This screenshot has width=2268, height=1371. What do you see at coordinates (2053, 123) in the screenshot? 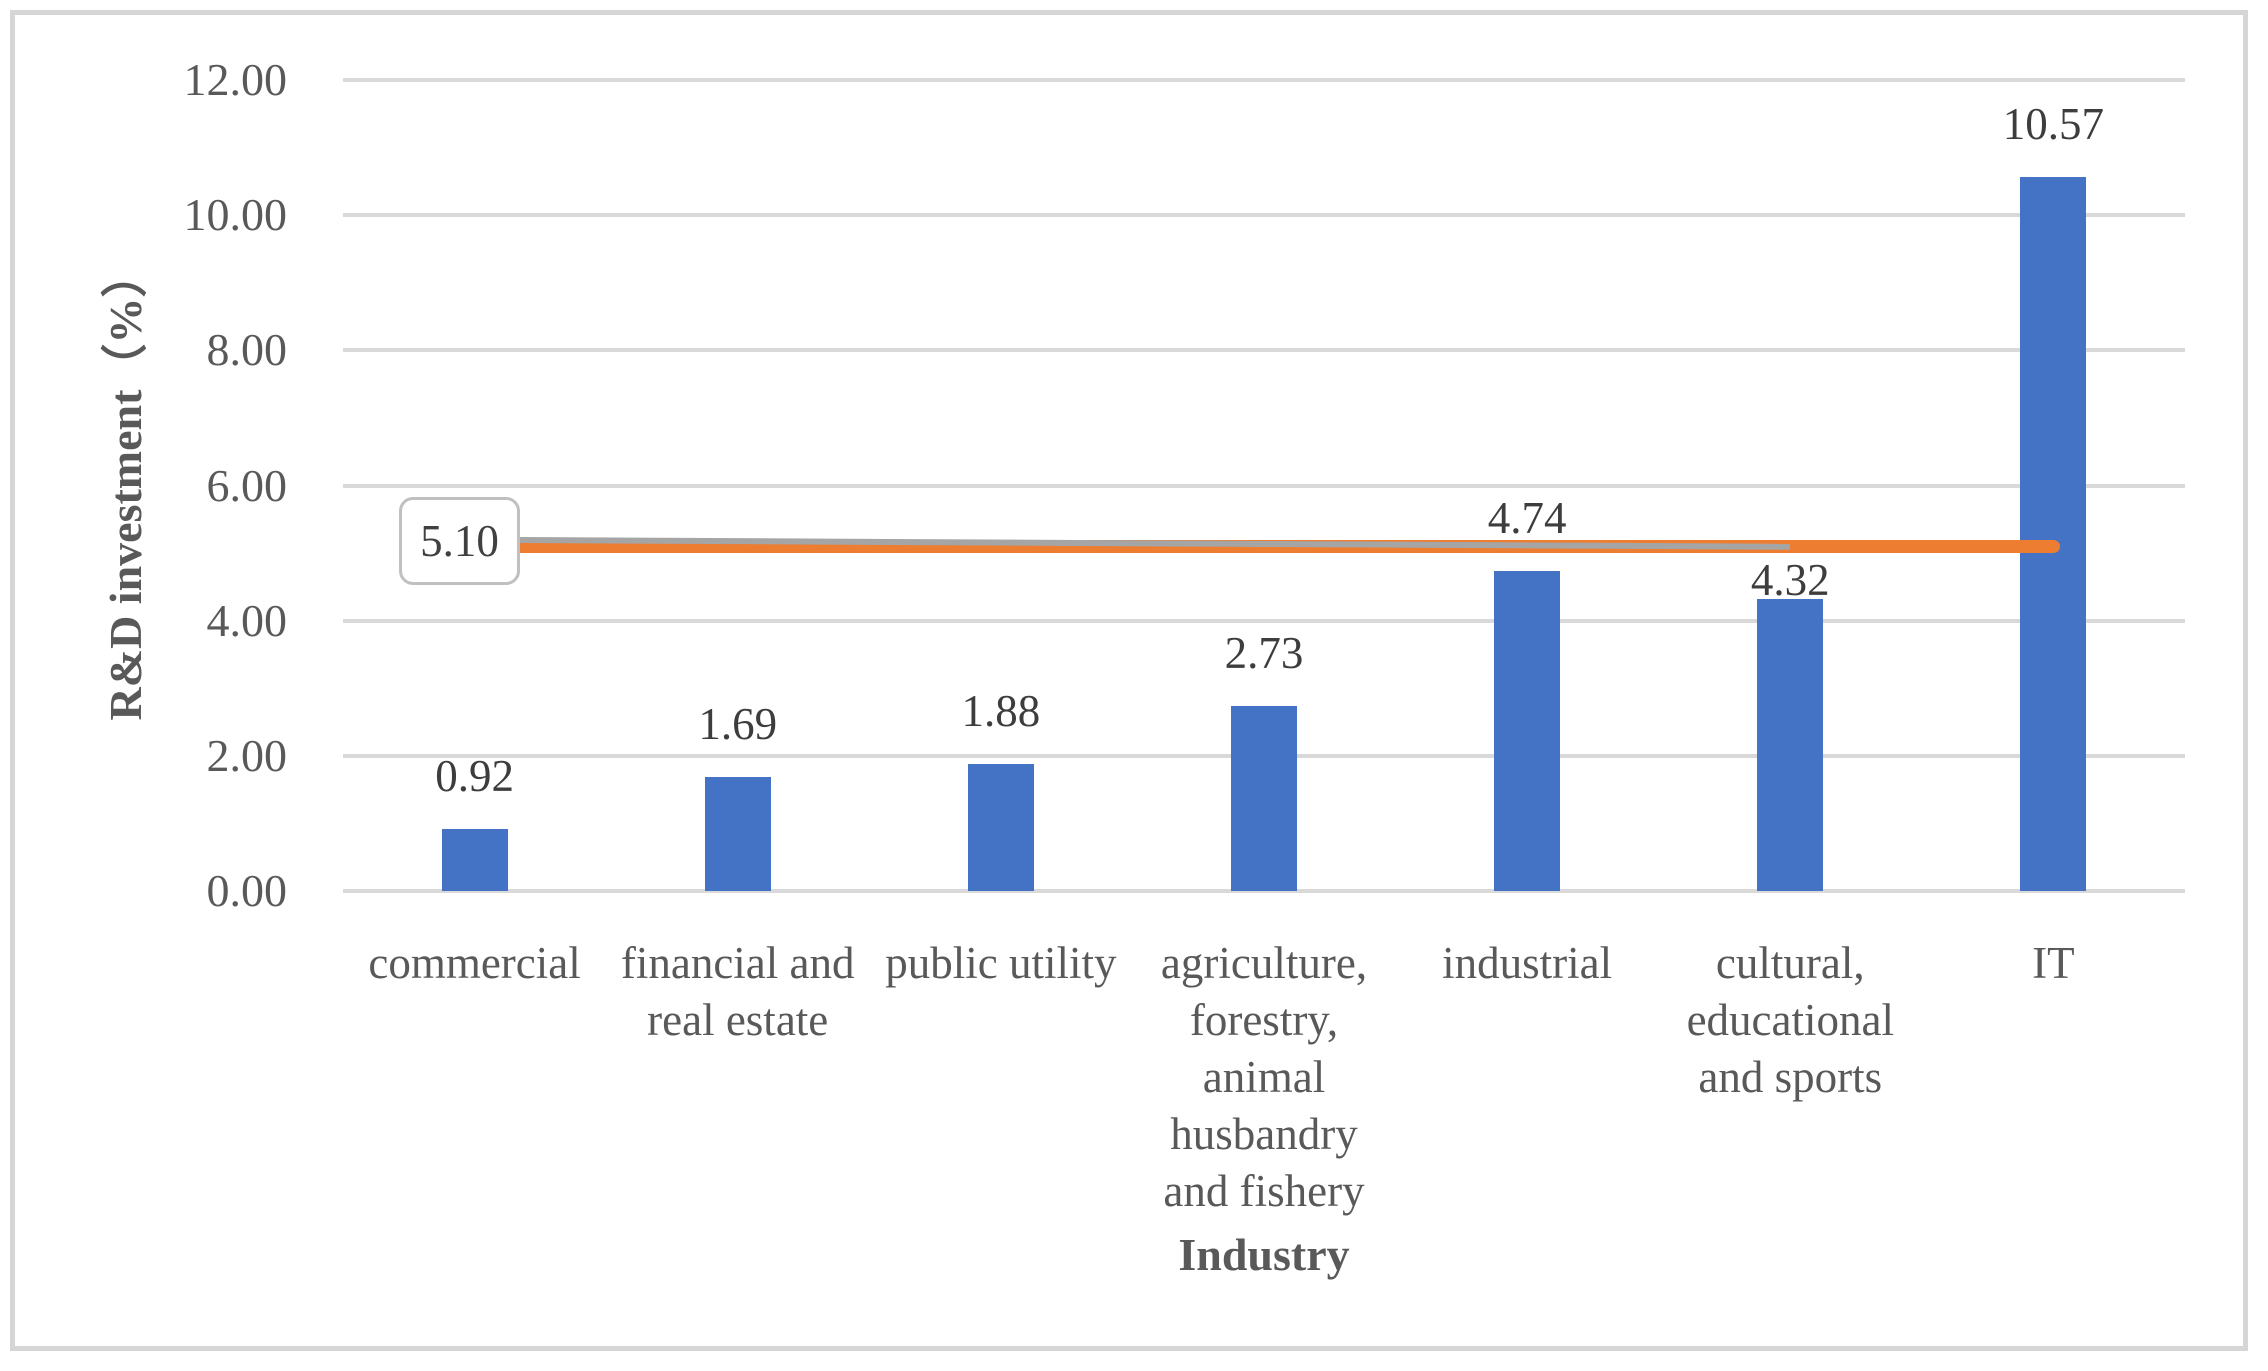
I see `bar-value-label: 10.57` at bounding box center [2053, 123].